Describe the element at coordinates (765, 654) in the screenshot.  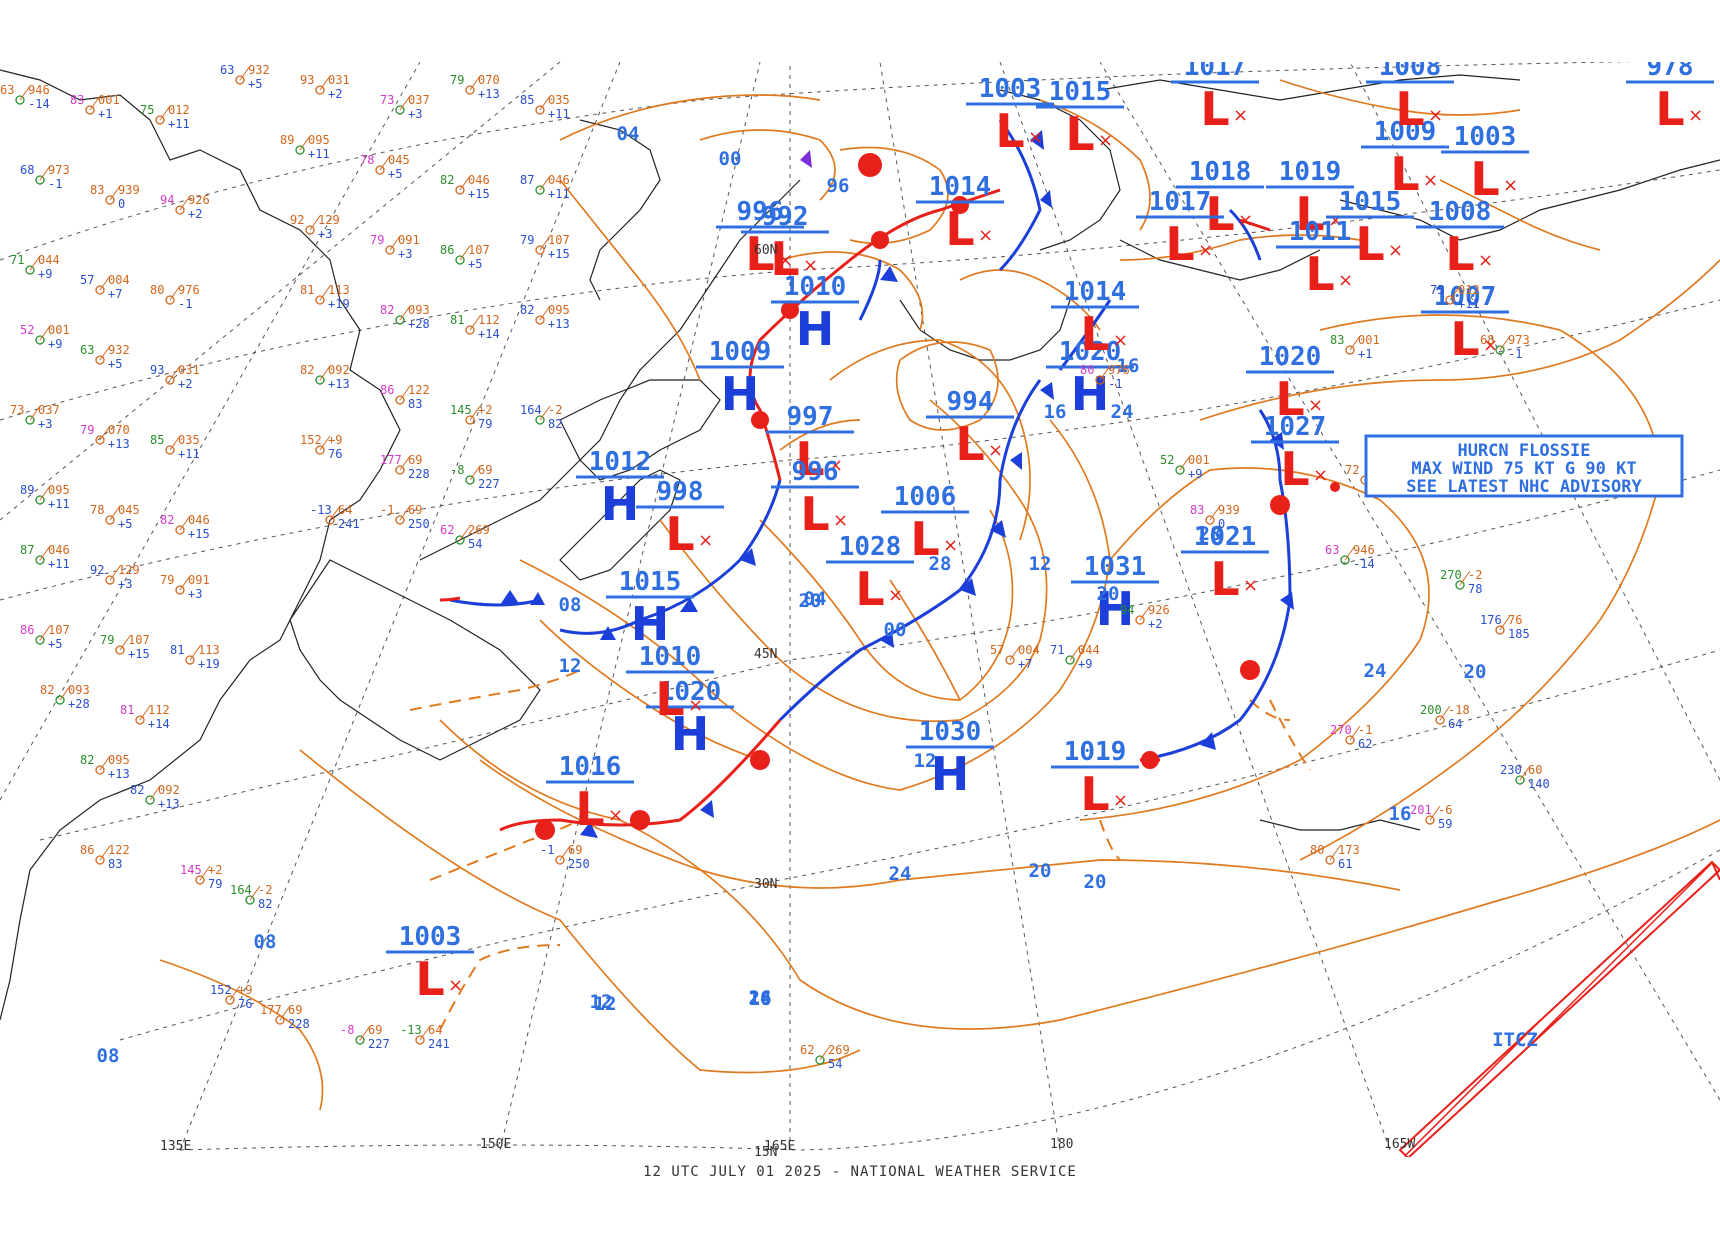
I see `lat-label-45n: 45N` at that location.